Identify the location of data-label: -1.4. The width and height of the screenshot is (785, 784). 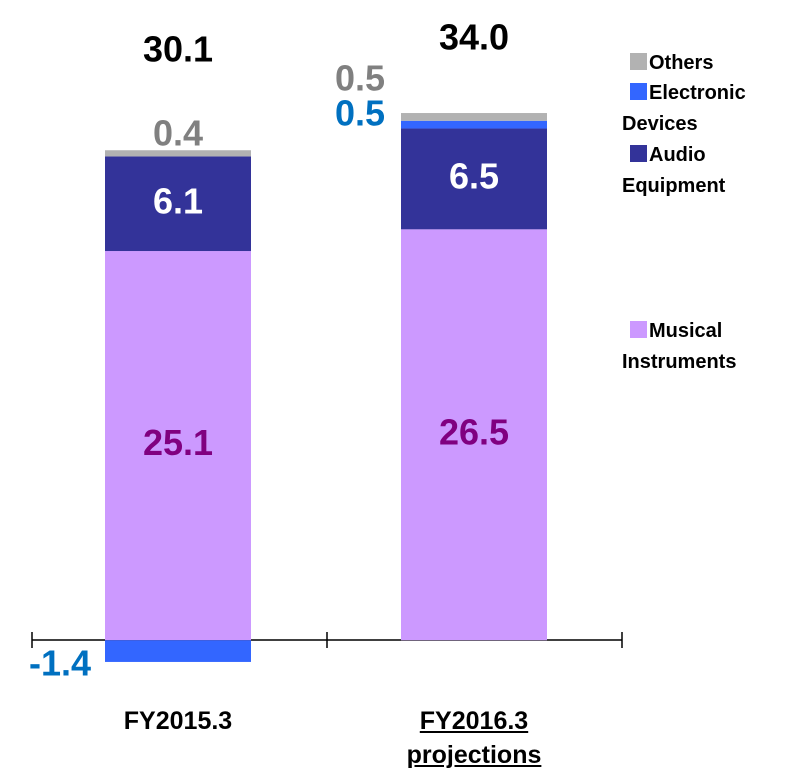
(60, 663).